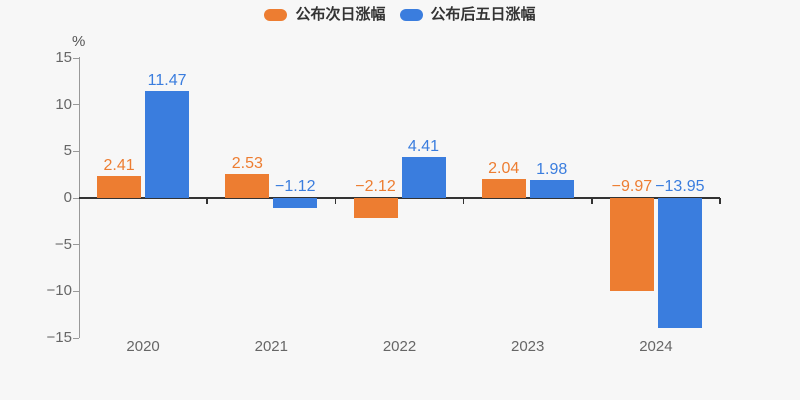 The image size is (800, 400). What do you see at coordinates (679, 263) in the screenshot?
I see `bar-2024-series1` at bounding box center [679, 263].